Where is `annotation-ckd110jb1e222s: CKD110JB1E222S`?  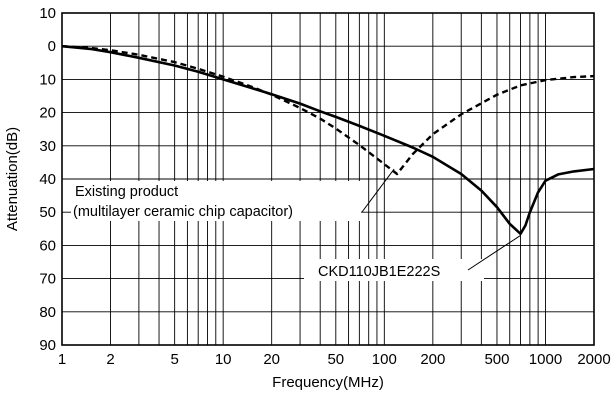
annotation-ckd110jb1e222s: CKD110JB1E222S is located at coordinates (379, 272).